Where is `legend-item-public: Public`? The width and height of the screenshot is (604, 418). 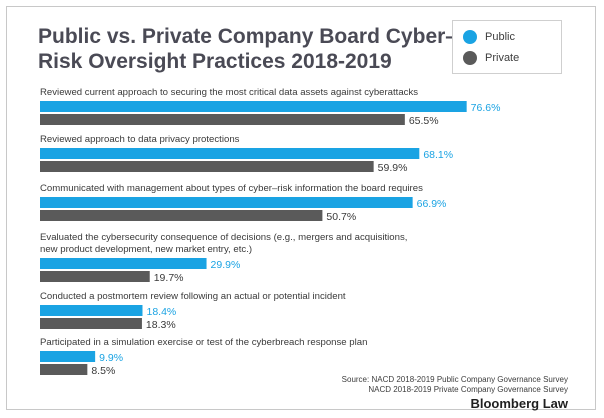
legend-item-public: Public is located at coordinates (489, 37).